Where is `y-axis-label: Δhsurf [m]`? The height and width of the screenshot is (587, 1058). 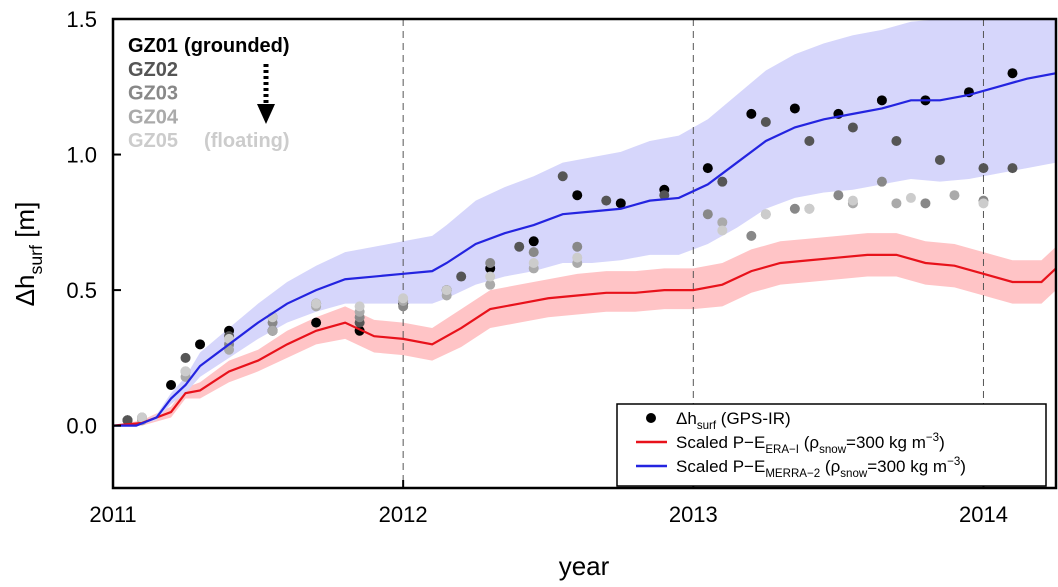 y-axis-label: Δhsurf [m] is located at coordinates (28, 254).